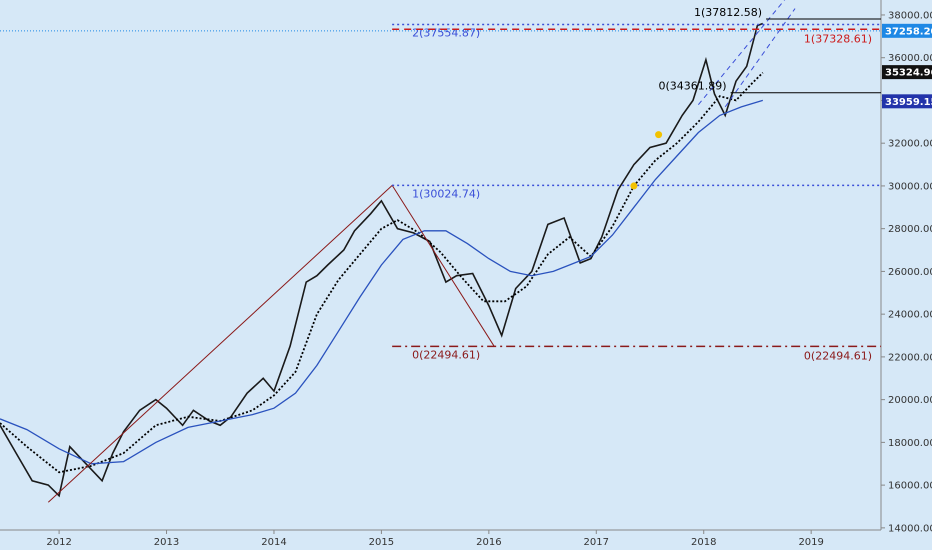  Describe the element at coordinates (381, 542) in the screenshot. I see `x-tick-label: 2015` at that location.